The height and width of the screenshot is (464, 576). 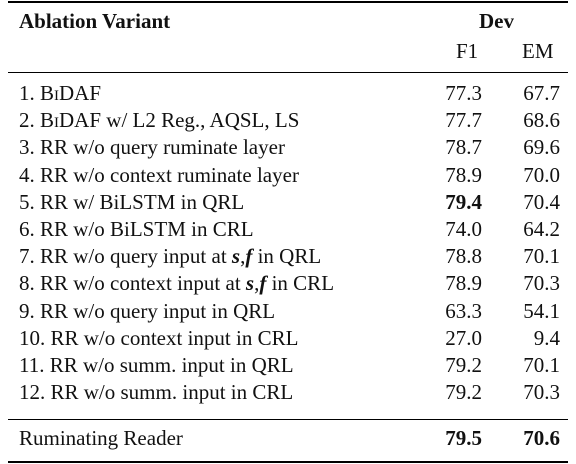 I want to click on row-f1: 63.3, so click(x=463, y=310).